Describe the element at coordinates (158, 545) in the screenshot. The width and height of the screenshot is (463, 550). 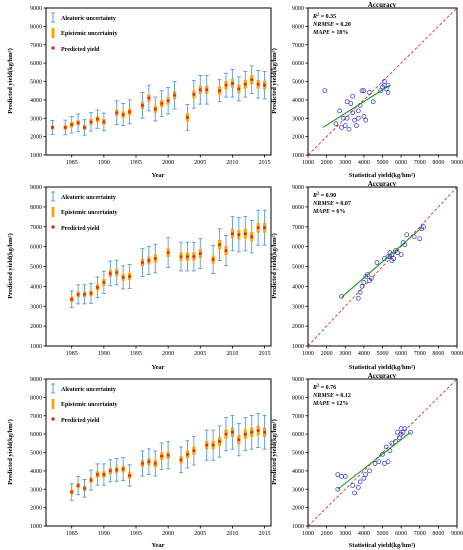
I see `x-axis-label: Year` at that location.